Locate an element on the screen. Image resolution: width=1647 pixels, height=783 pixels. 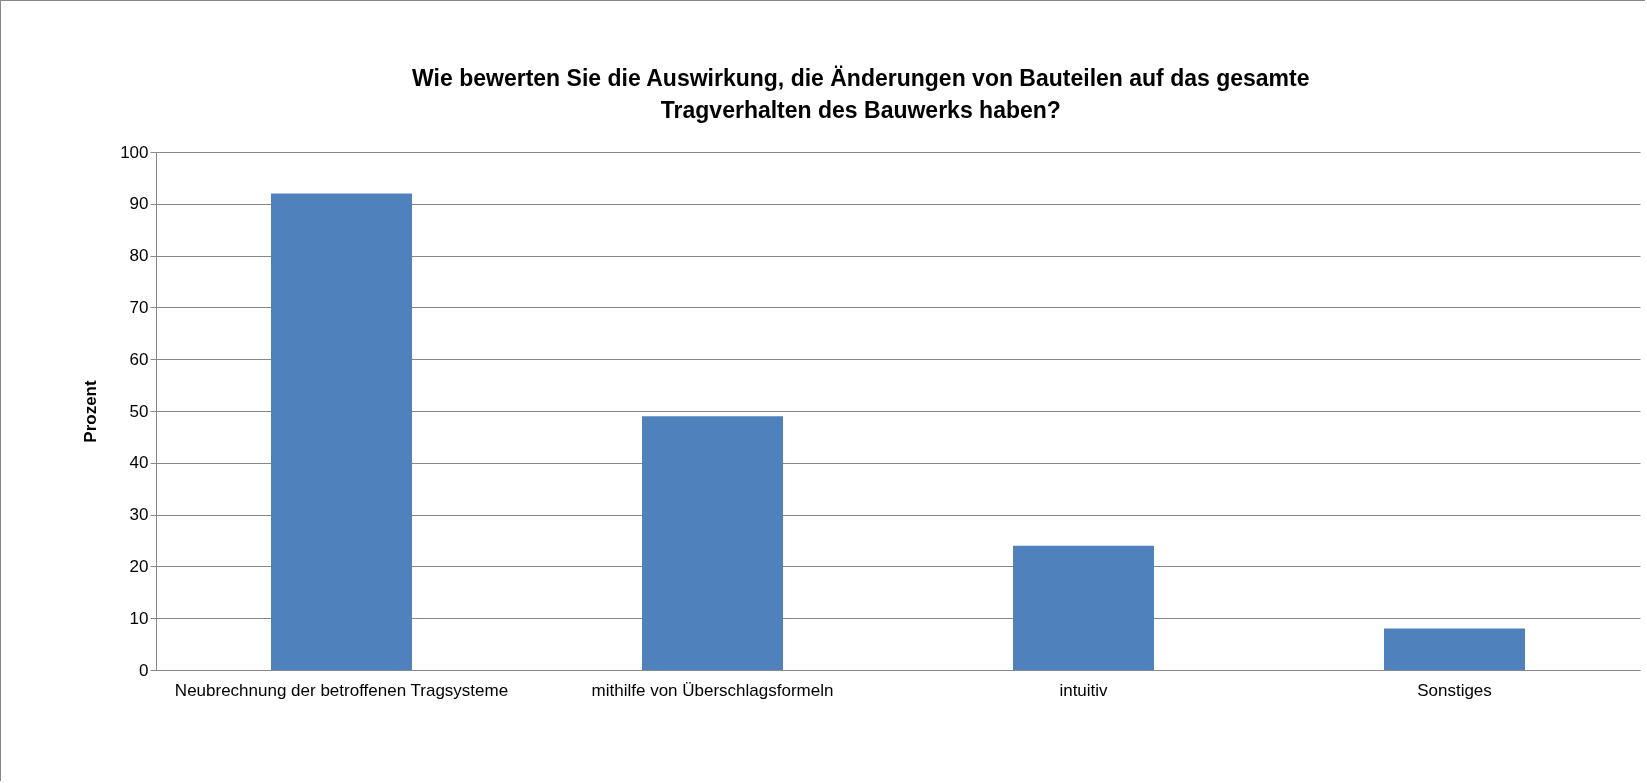
y-tick-label: 0 is located at coordinates (144, 670).